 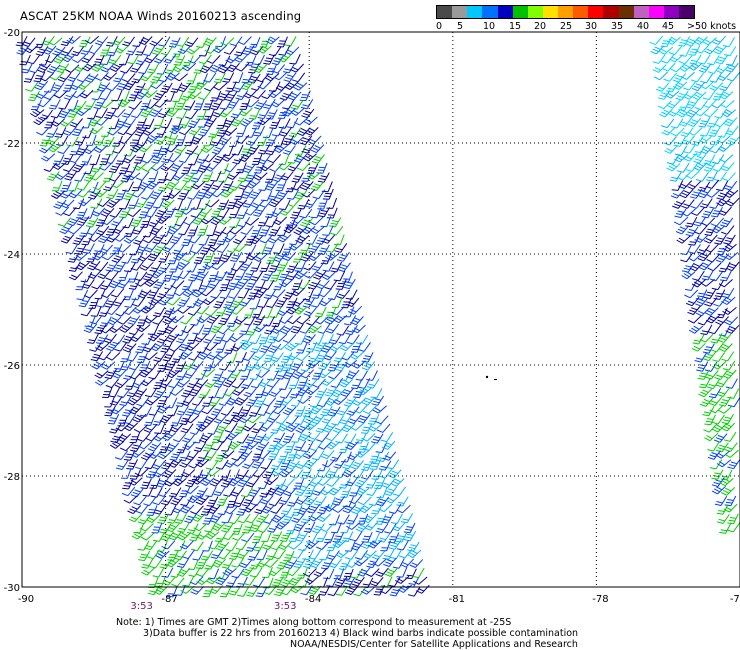 I want to click on colorbar-label: 15, so click(x=515, y=26).